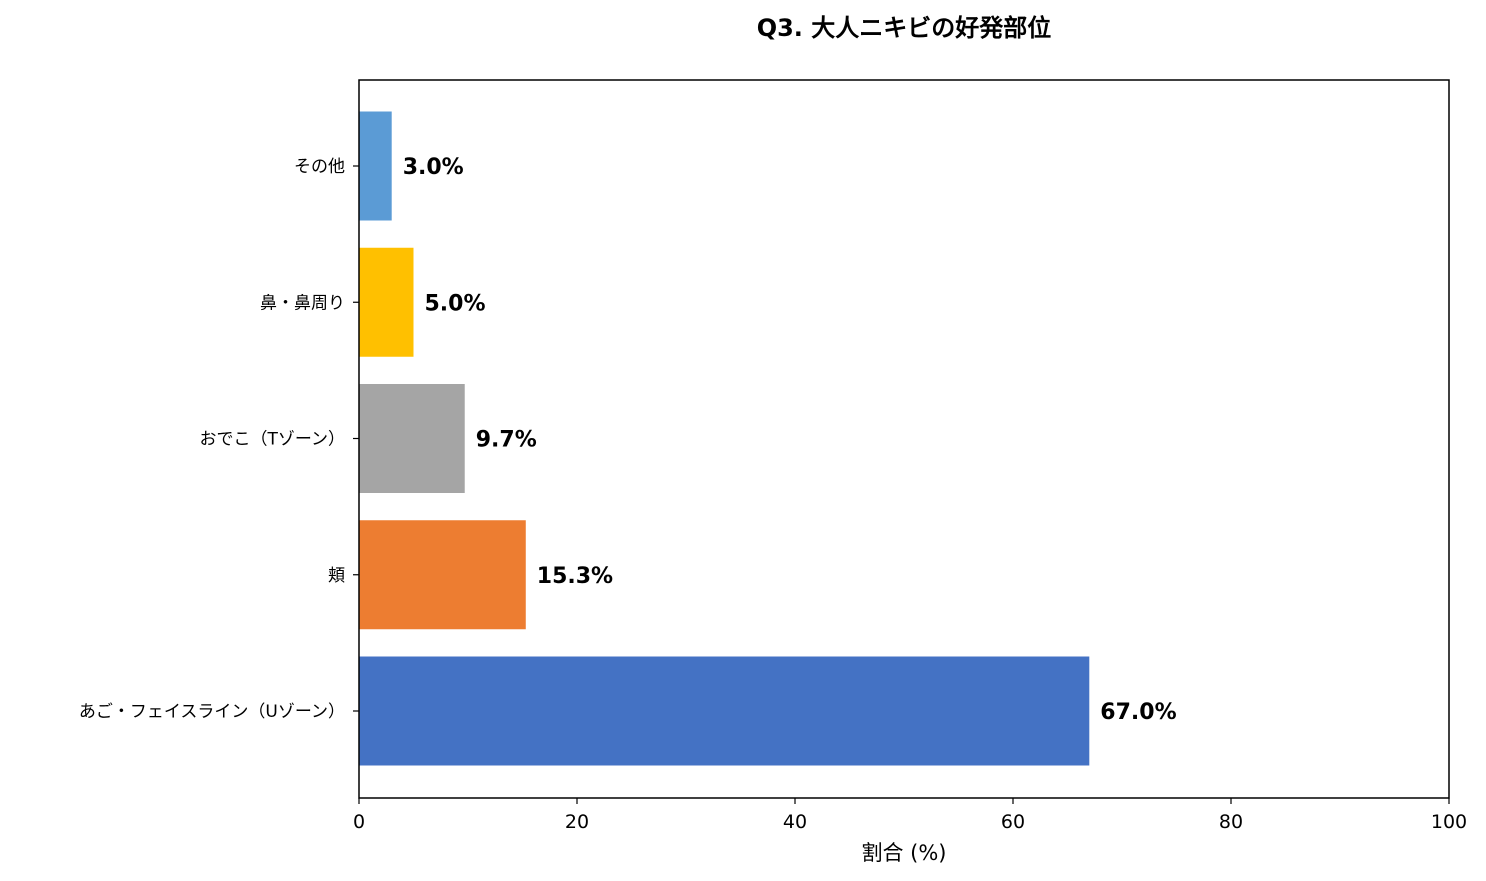  I want to click on category-label: その他, so click(319, 167).